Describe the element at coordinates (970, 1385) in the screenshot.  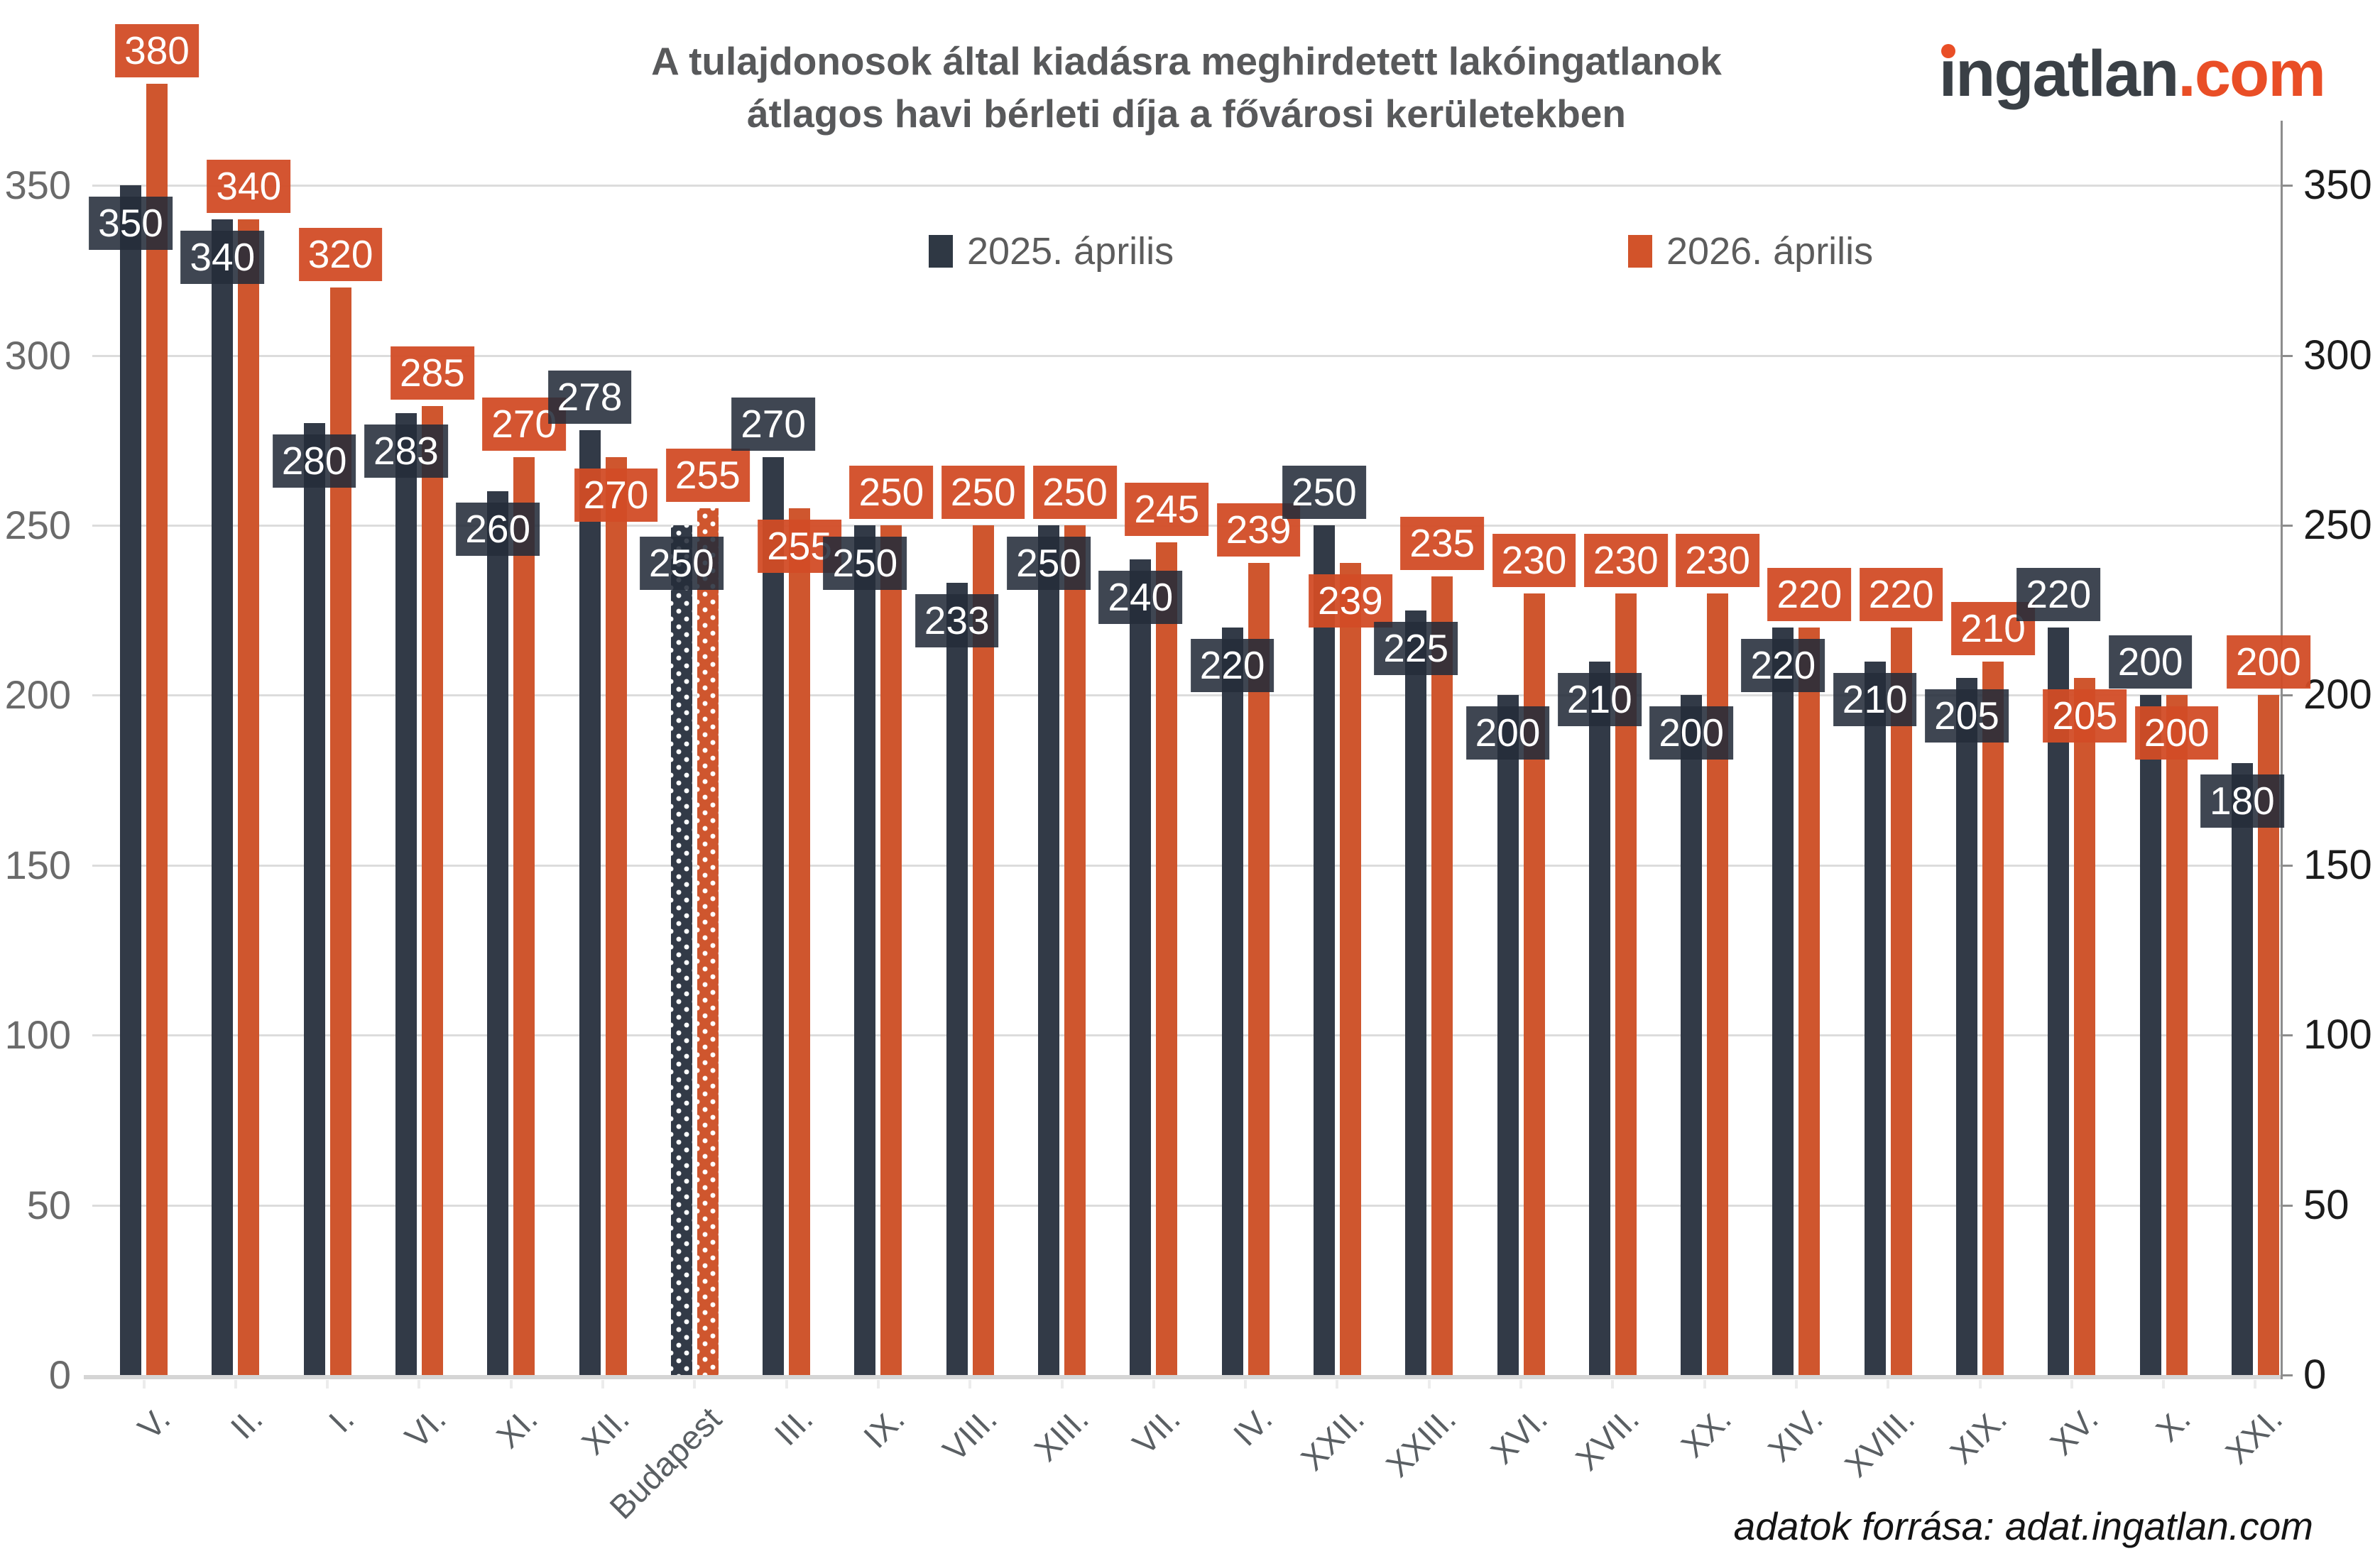
I see `x-axis-tick-VIII.` at that location.